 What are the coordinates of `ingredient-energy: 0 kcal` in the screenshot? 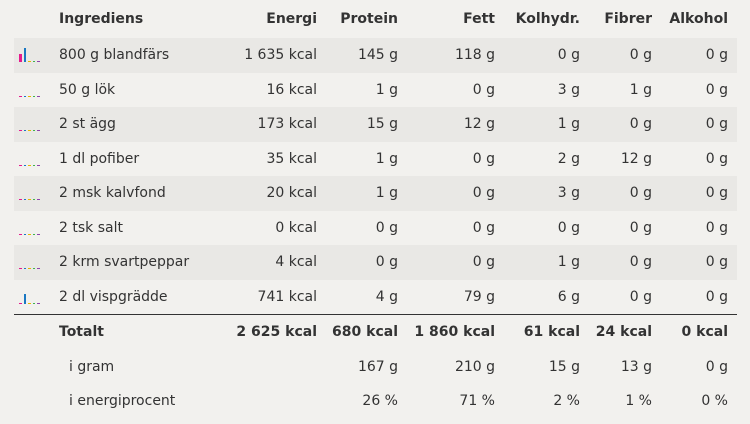 It's located at (296, 227).